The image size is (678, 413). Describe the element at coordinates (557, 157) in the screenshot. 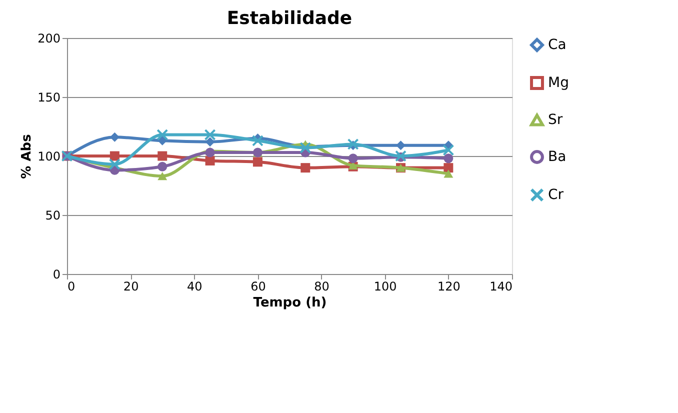

I see `legend-label: Ba` at that location.